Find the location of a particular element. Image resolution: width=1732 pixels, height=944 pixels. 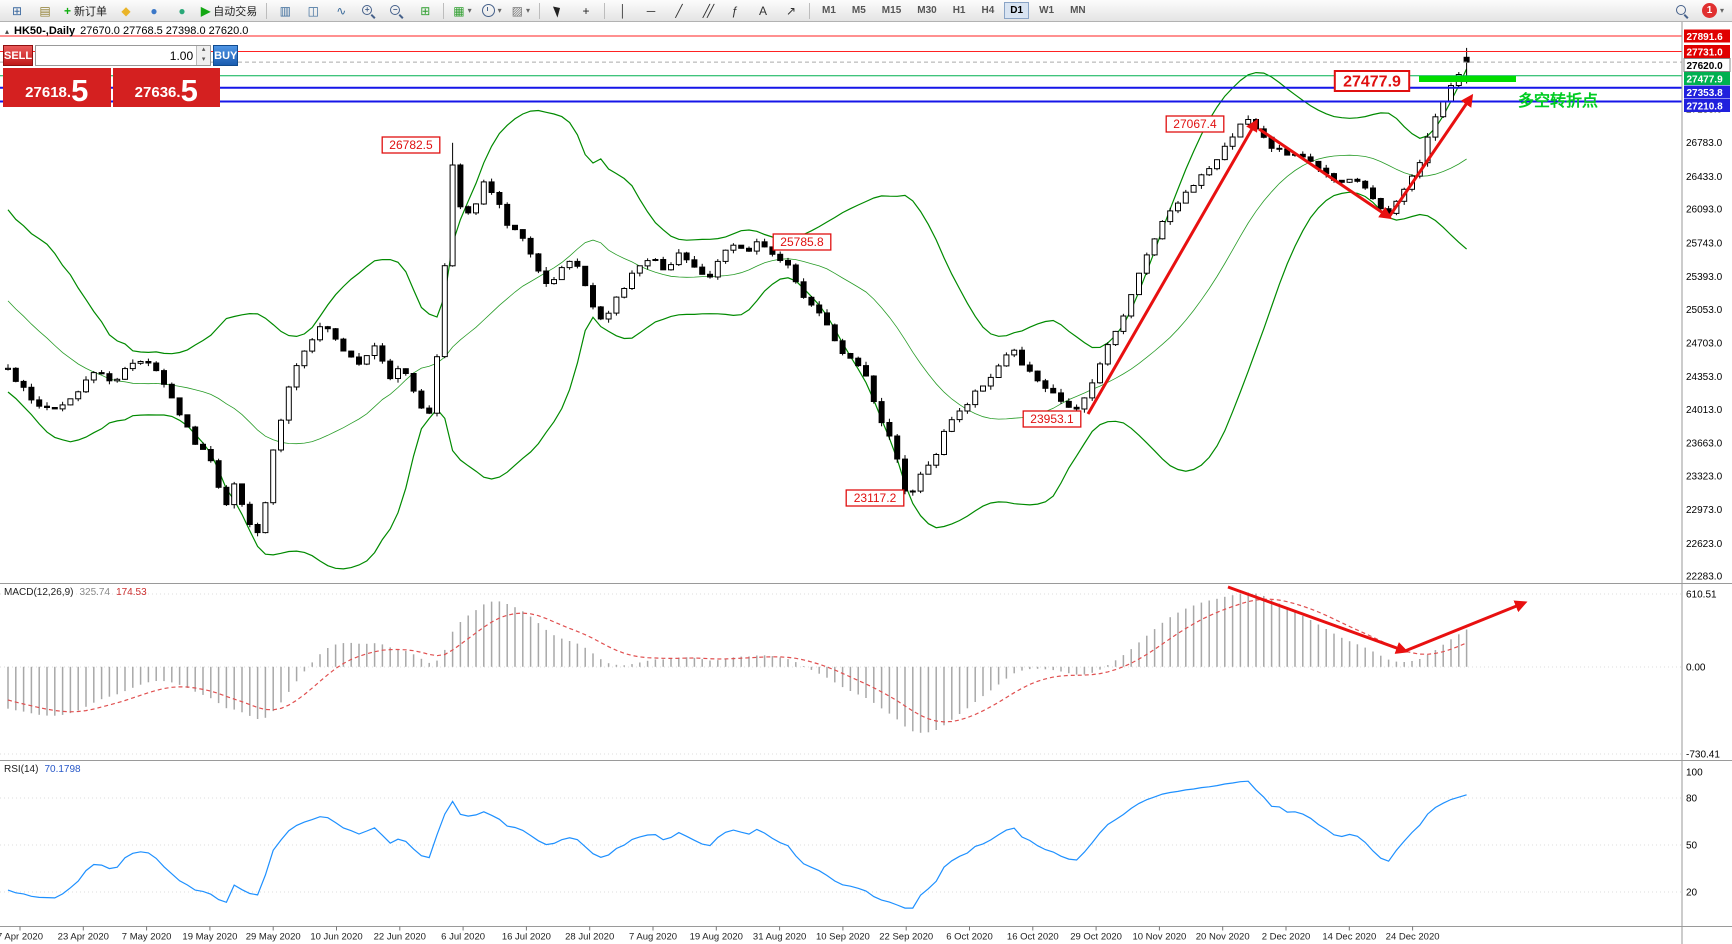

zoom-out-icon: − is located at coordinates (397, 11).